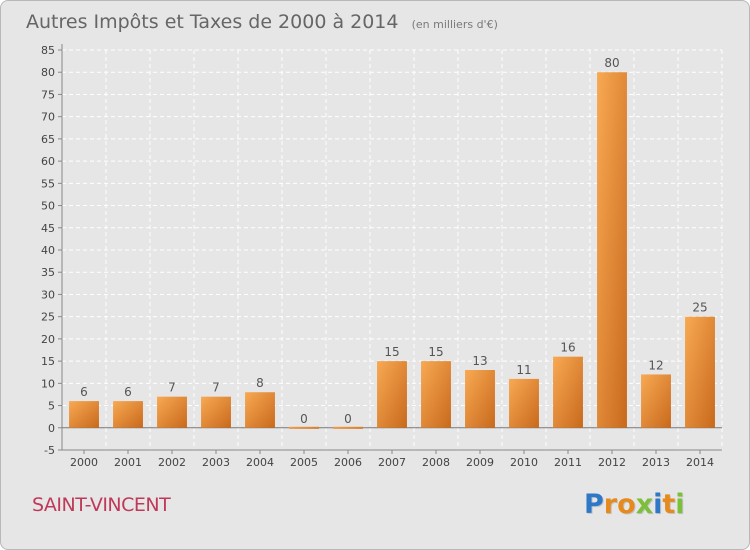 Image resolution: width=750 pixels, height=550 pixels. What do you see at coordinates (51, 406) in the screenshot?
I see `y-tick-label: 5` at bounding box center [51, 406].